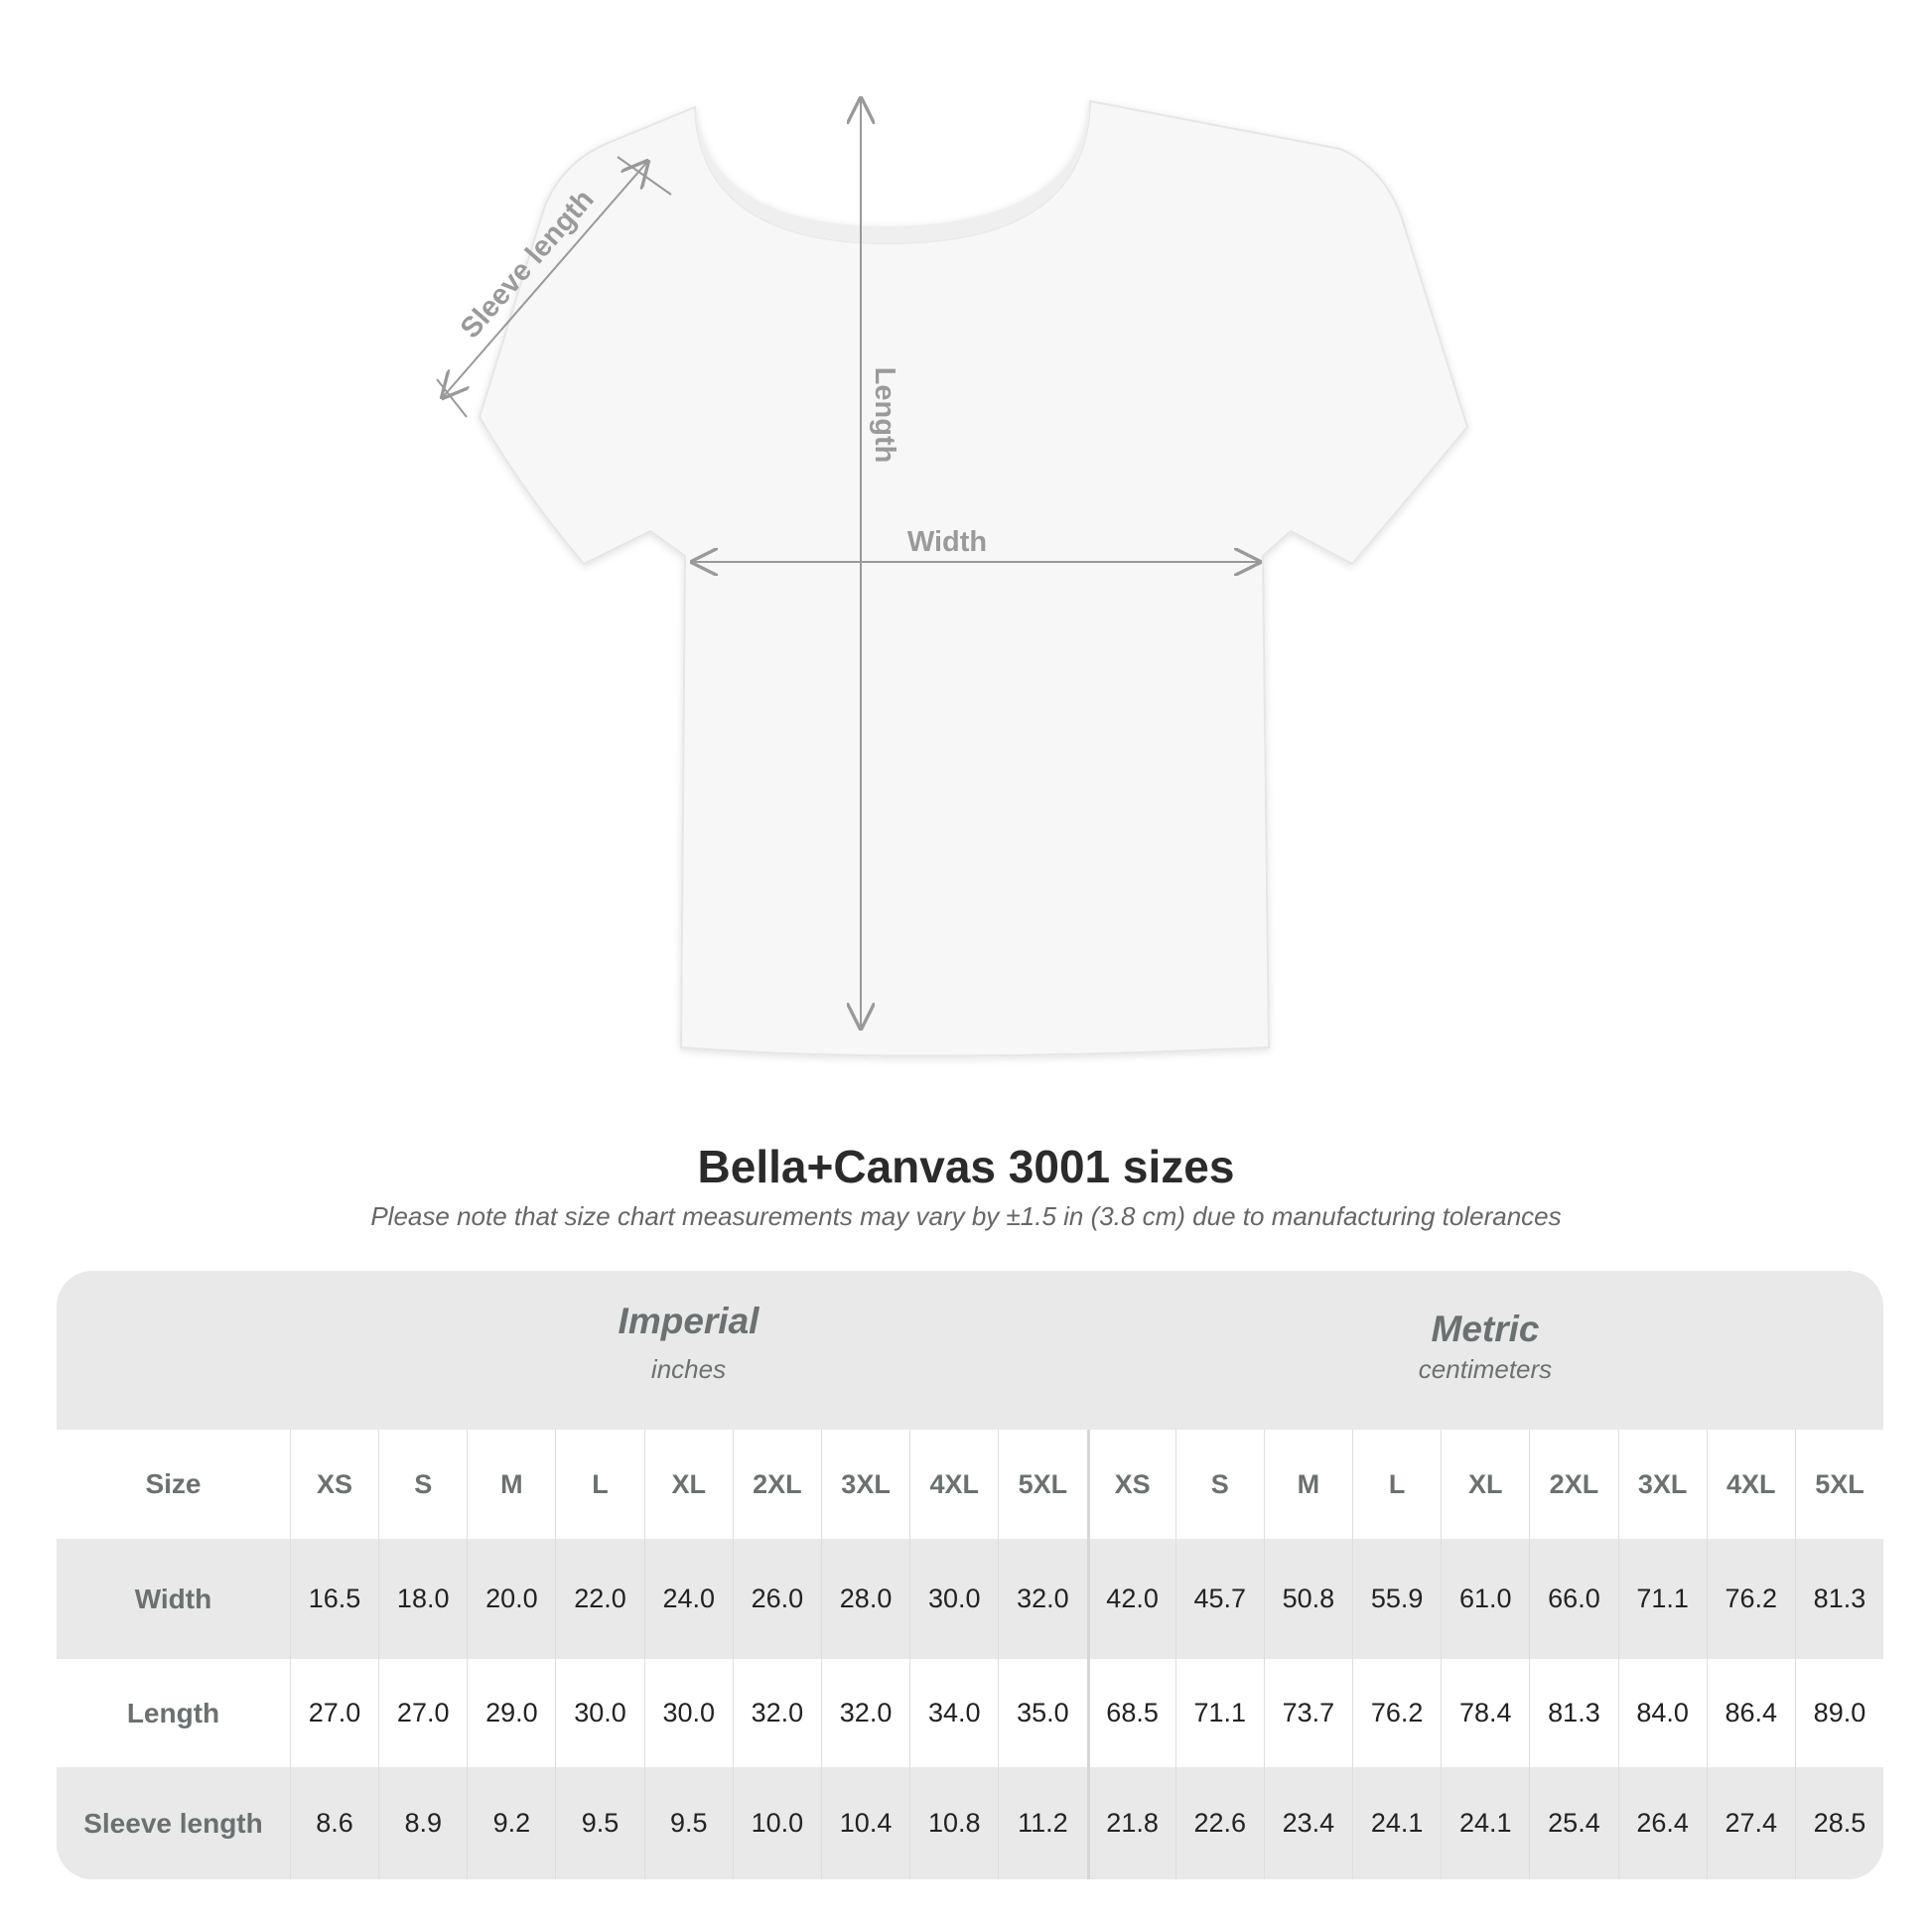 The image size is (1932, 1932). Describe the element at coordinates (1042, 1485) in the screenshot. I see `imperial-size-header: 5XL` at that location.